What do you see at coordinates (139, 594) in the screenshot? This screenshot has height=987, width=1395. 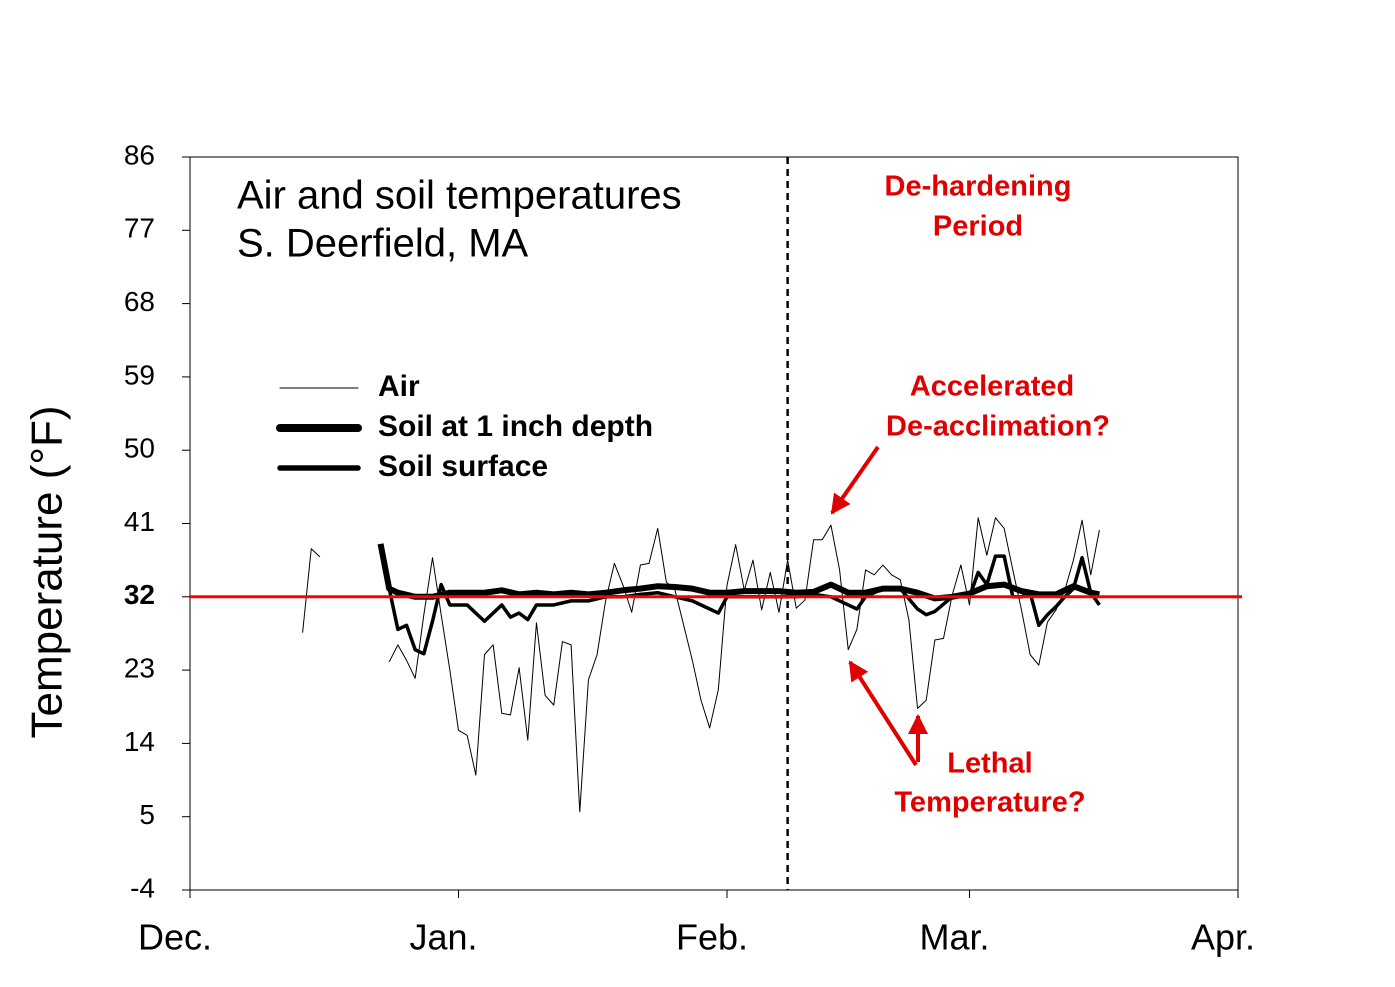 I see `y-tick-label: 32` at bounding box center [139, 594].